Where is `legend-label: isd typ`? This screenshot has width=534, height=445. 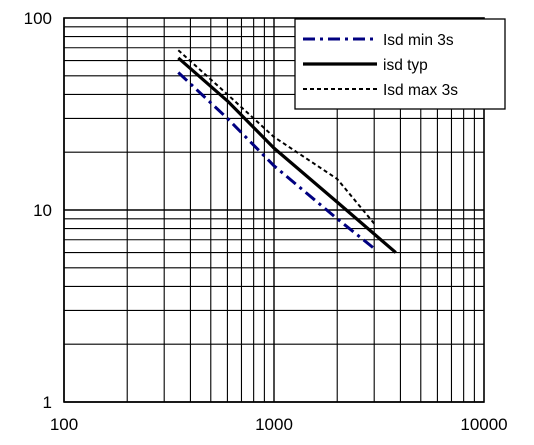 legend-label: isd typ is located at coordinates (405, 65).